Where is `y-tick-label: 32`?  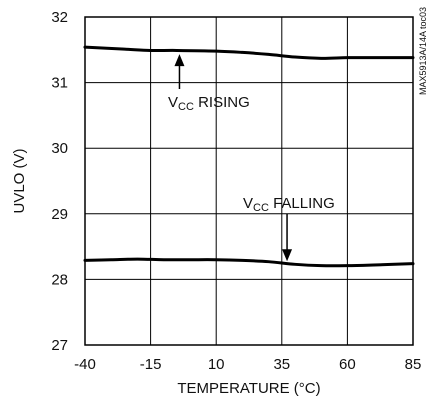
y-tick-label: 32 is located at coordinates (59, 17).